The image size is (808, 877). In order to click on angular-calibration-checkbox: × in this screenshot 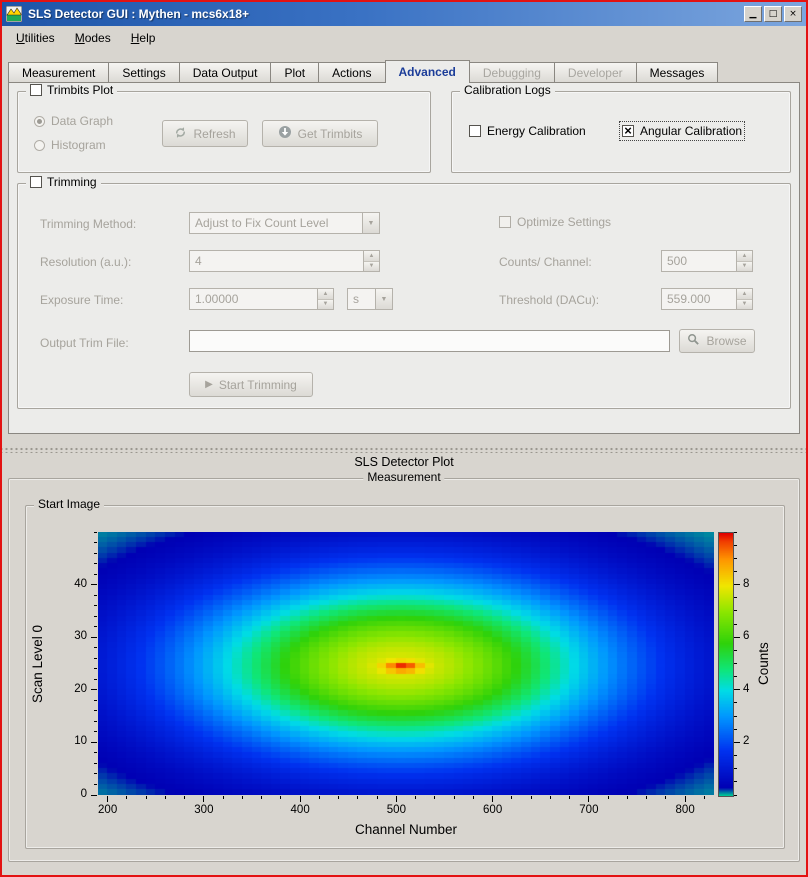, I will do `click(628, 130)`.